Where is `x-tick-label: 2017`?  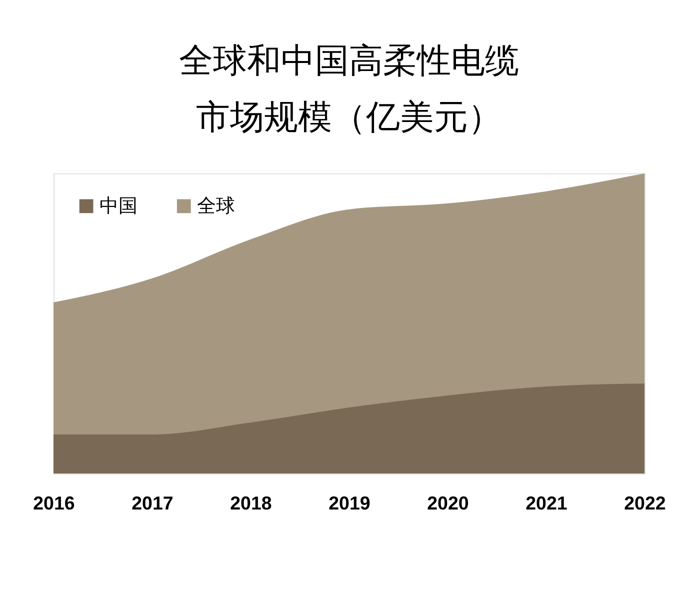 x-tick-label: 2017 is located at coordinates (153, 503).